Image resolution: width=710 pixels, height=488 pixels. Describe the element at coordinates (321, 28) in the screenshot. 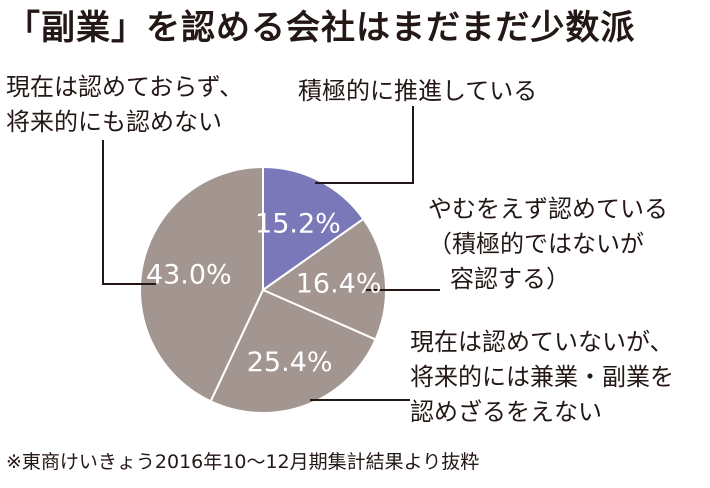

I see `chart-title: 「副業」を認める会社はまだまだ少数派` at that location.